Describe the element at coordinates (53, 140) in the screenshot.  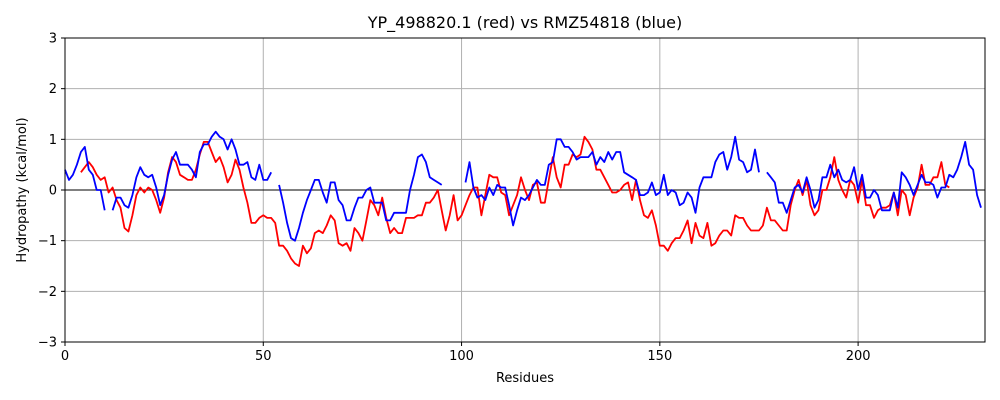
I see `y-tick-label: 1` at that location.